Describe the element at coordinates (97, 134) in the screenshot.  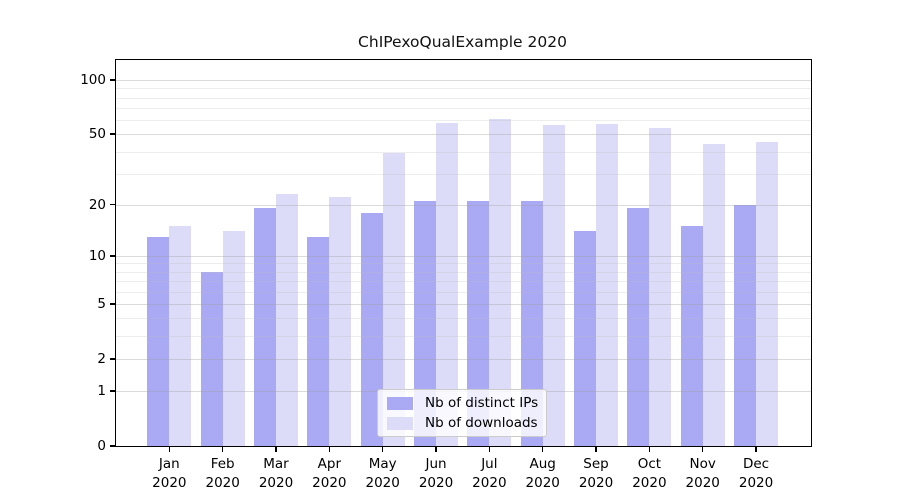
I see `y-tick-label: 50` at that location.